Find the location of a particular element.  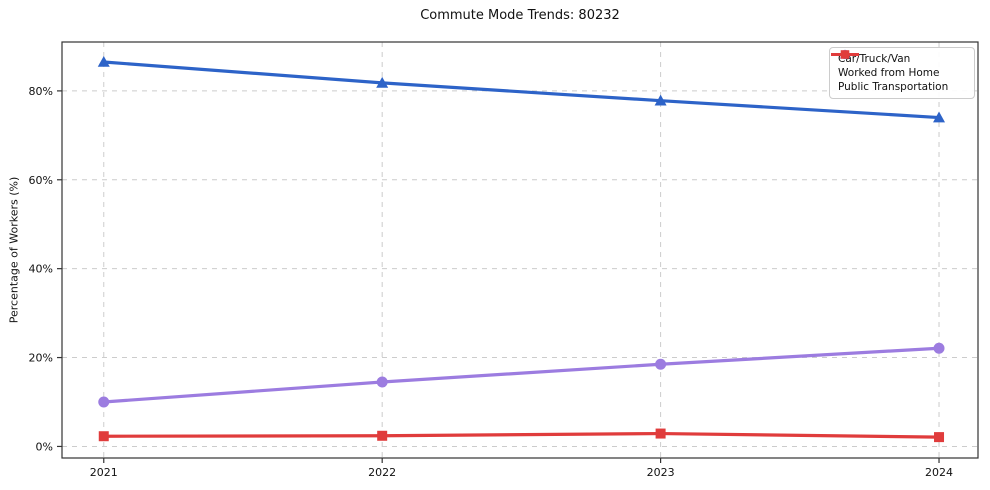

legend-label: Worked from Home is located at coordinates (889, 73).